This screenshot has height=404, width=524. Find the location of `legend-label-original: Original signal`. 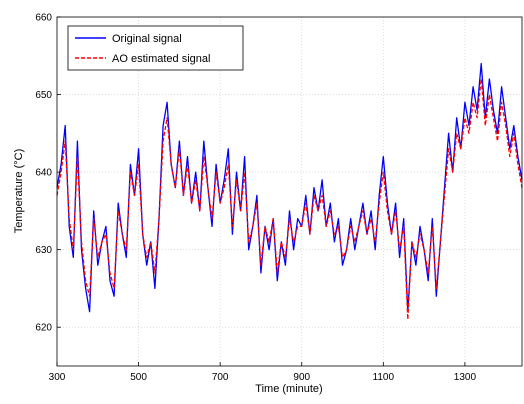

legend-label-original: Original signal is located at coordinates (147, 39).